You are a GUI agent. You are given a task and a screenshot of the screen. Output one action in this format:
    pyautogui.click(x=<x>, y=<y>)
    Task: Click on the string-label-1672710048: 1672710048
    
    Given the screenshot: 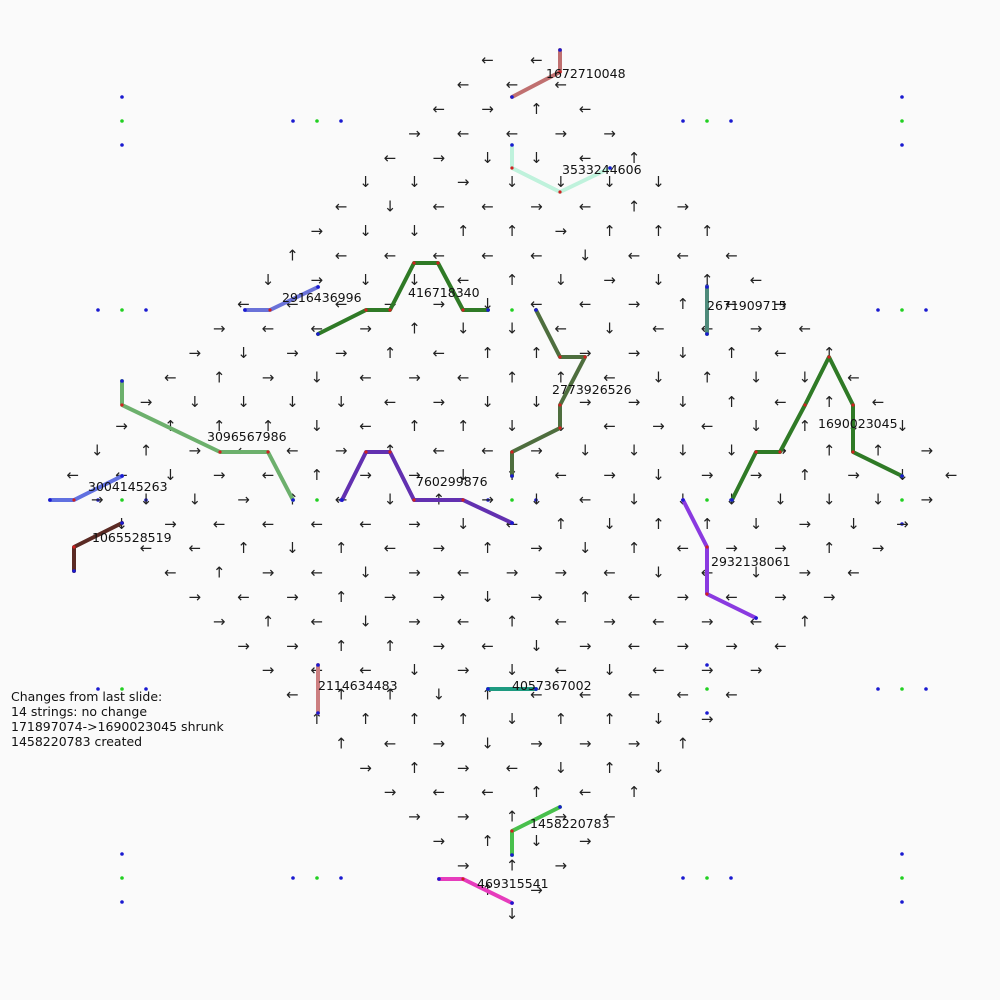 What is the action you would take?
    pyautogui.click(x=586, y=73)
    